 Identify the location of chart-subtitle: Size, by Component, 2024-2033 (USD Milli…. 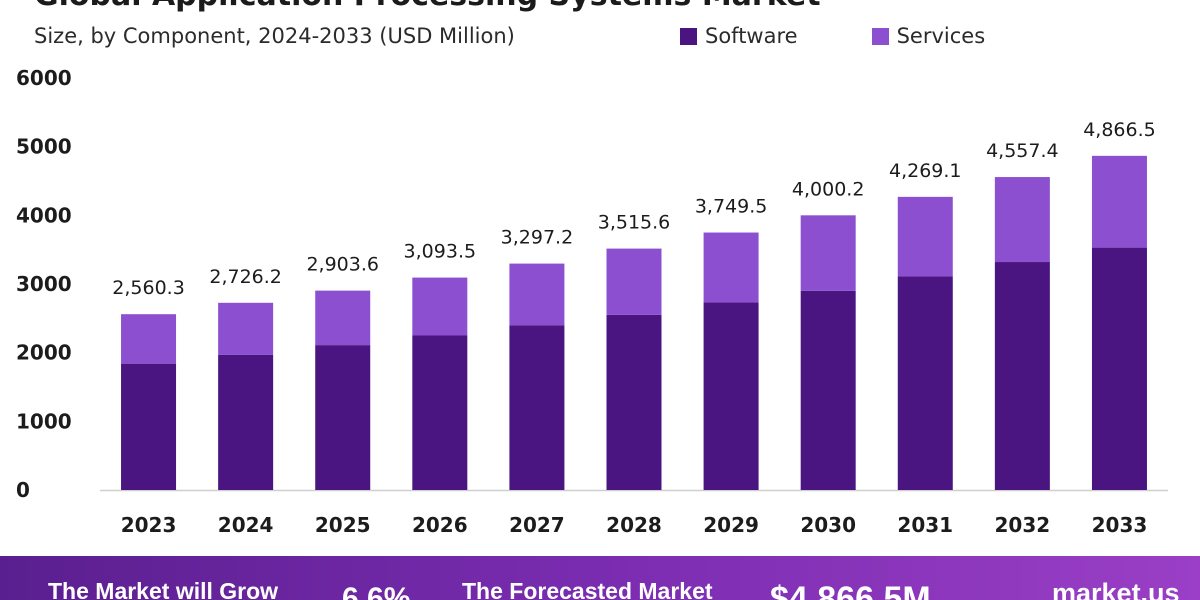
(274, 36).